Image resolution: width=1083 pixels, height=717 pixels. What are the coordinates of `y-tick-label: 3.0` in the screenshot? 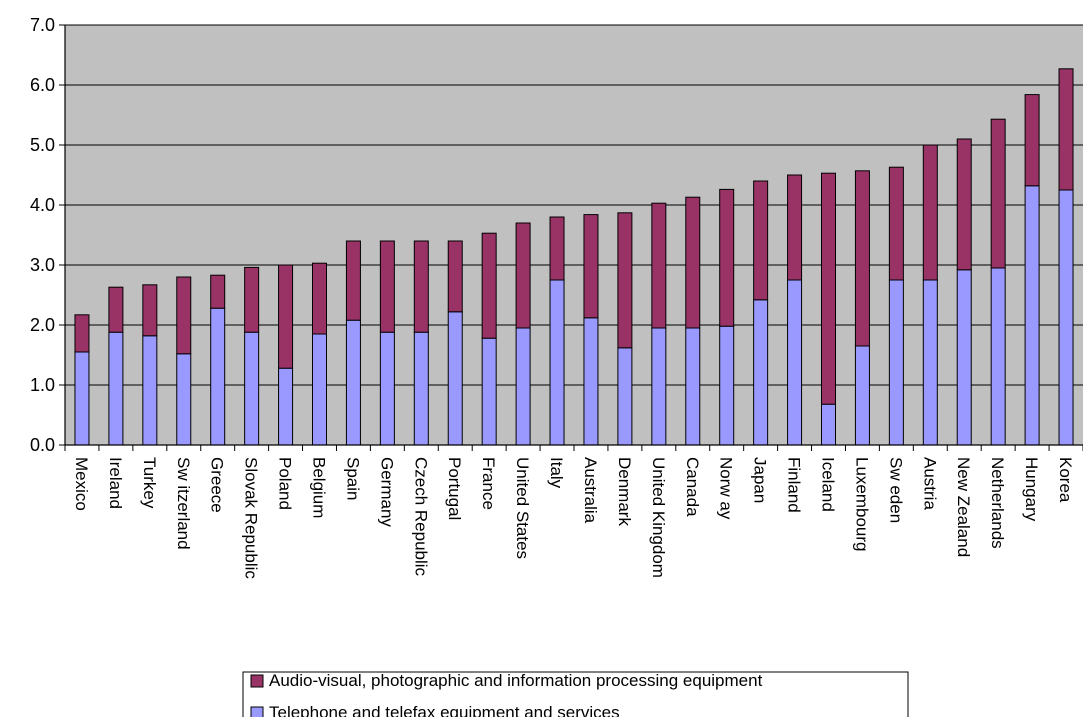 It's located at (42, 265).